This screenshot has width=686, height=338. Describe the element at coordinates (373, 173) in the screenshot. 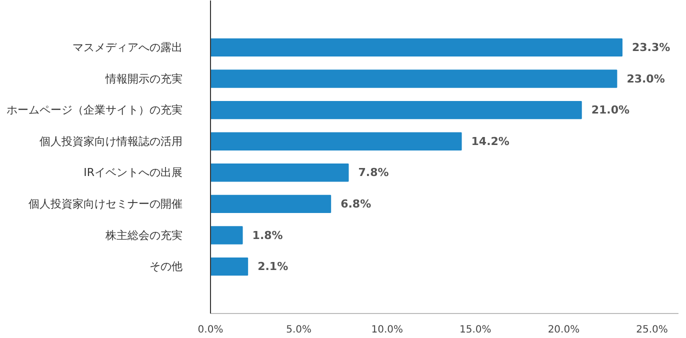

I see `data-label: 7.8%` at that location.